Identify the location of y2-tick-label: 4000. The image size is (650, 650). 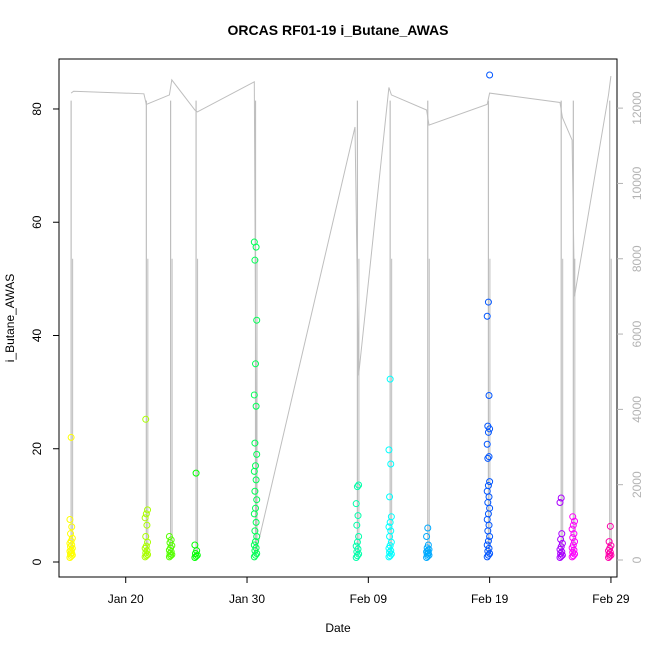
(637, 409).